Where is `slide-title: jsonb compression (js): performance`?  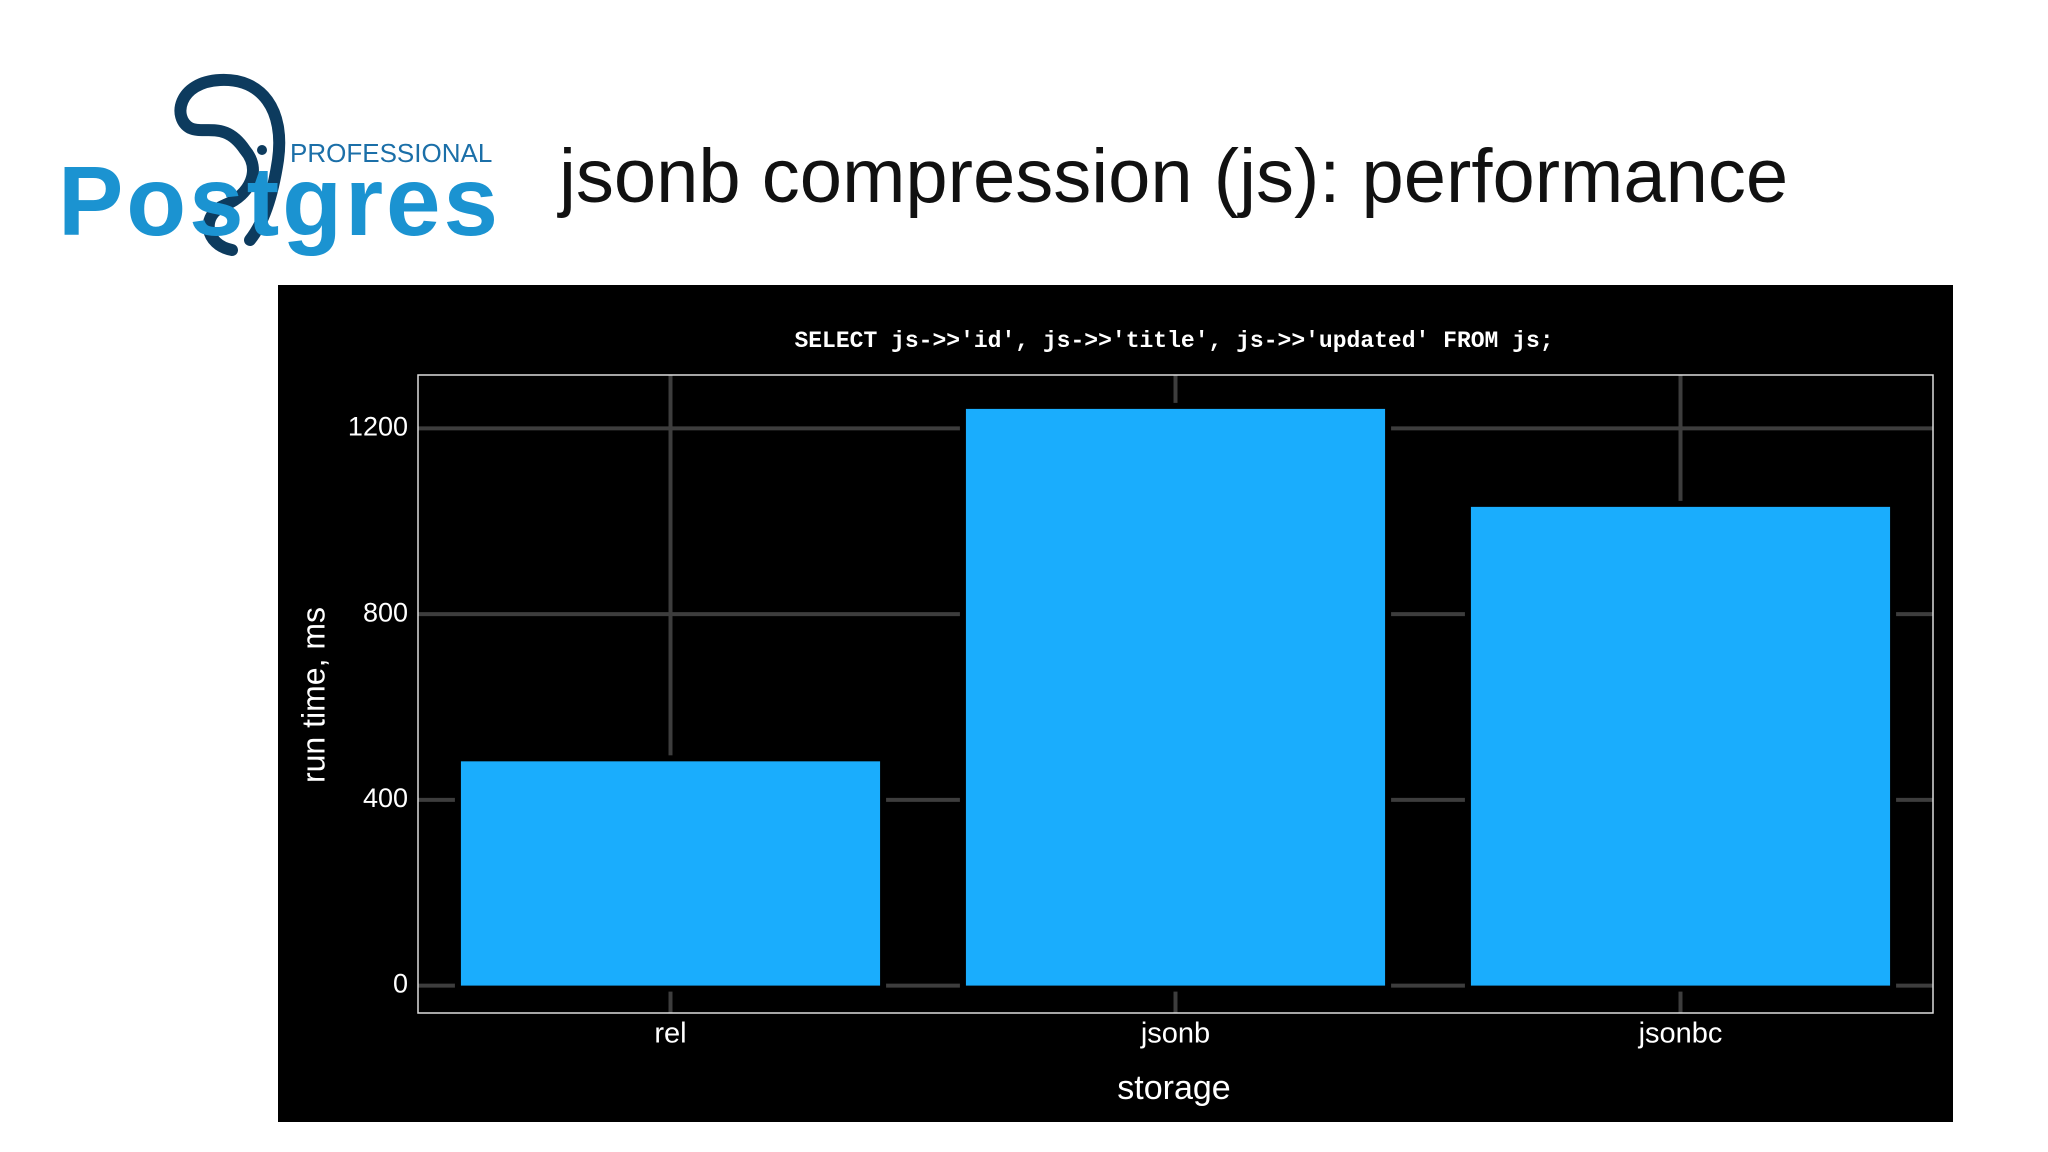
slide-title: jsonb compression (js): performance is located at coordinates (1172, 176).